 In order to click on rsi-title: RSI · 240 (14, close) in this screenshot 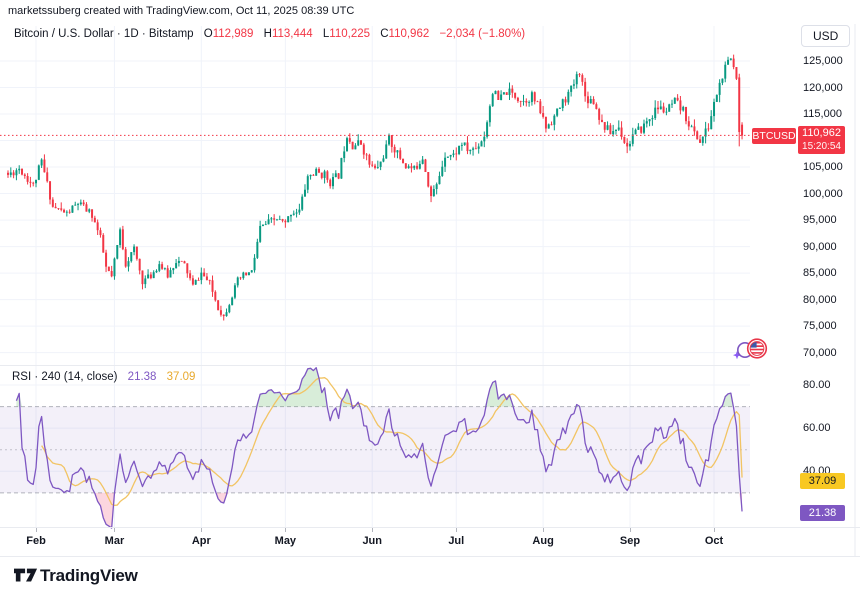, I will do `click(65, 377)`.